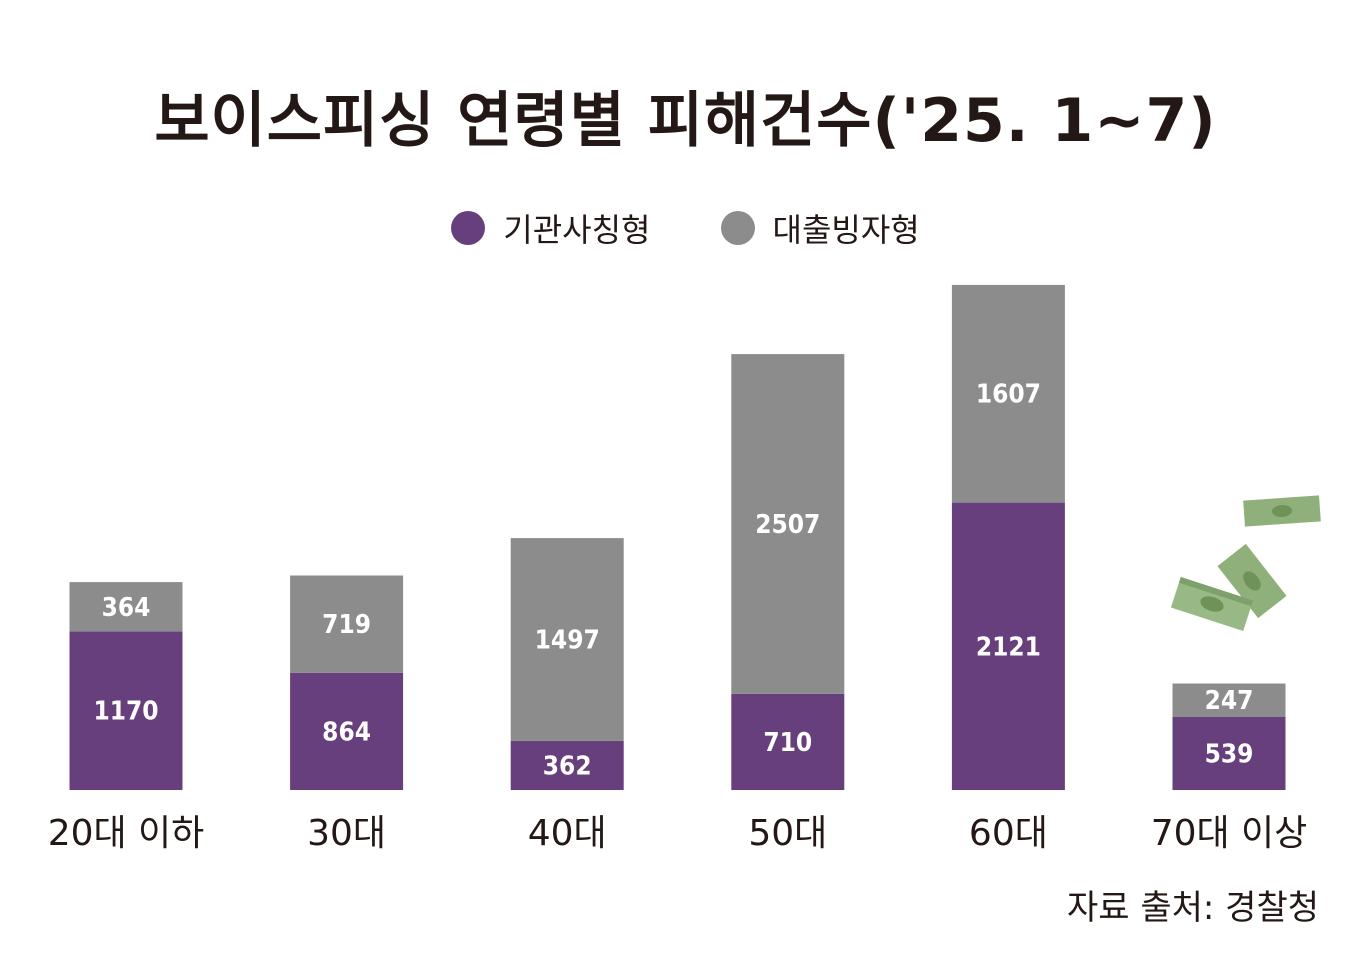  Describe the element at coordinates (685, 121) in the screenshot. I see `chart-title: 보이스피싱 연령별 피해건수('25. 1~7)` at that location.